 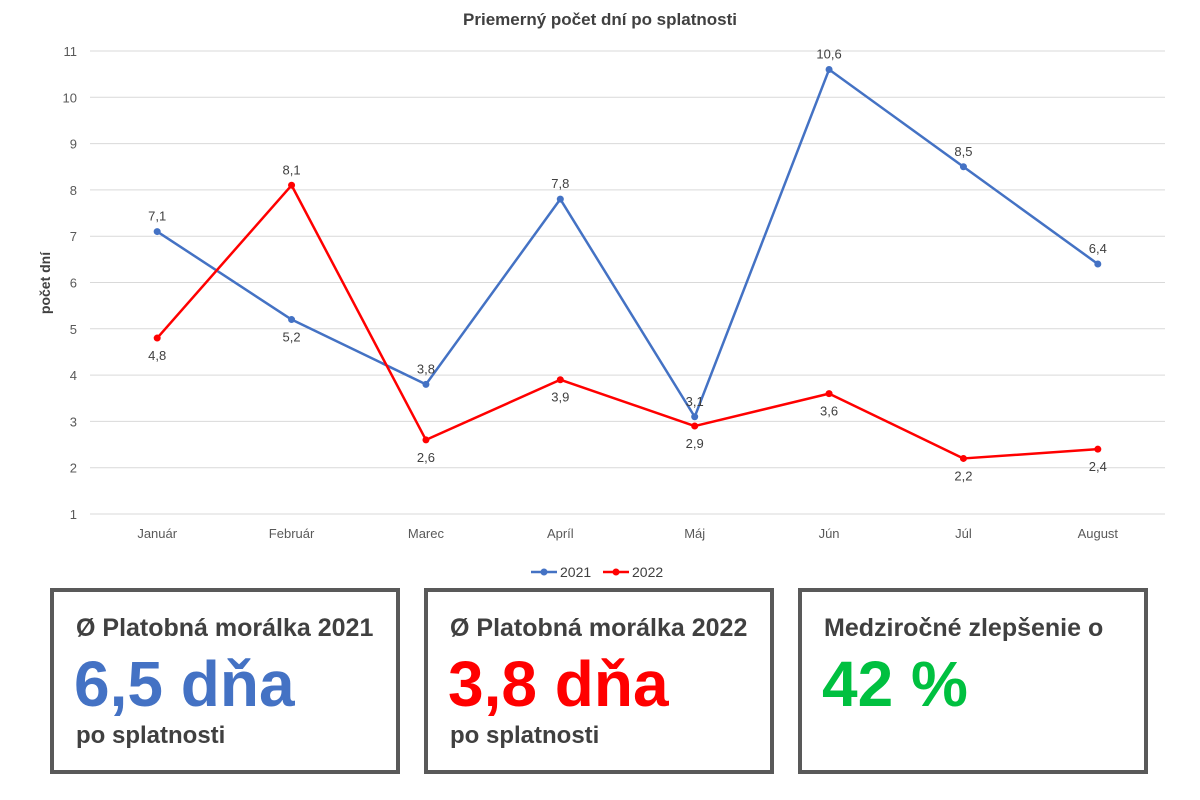 What do you see at coordinates (73, 283) in the screenshot?
I see `y-tick-label: 6` at bounding box center [73, 283].